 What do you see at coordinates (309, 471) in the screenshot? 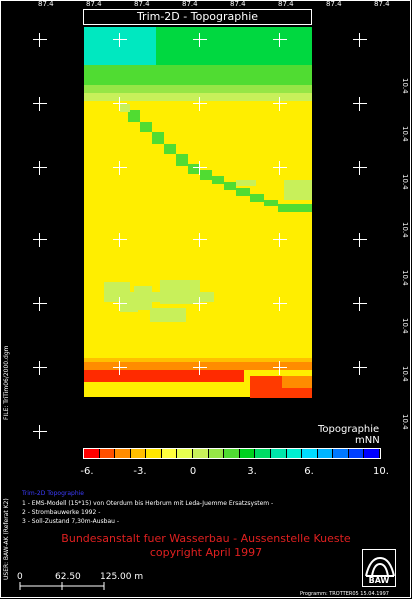
I see `legend-tick: 6.` at bounding box center [309, 471].